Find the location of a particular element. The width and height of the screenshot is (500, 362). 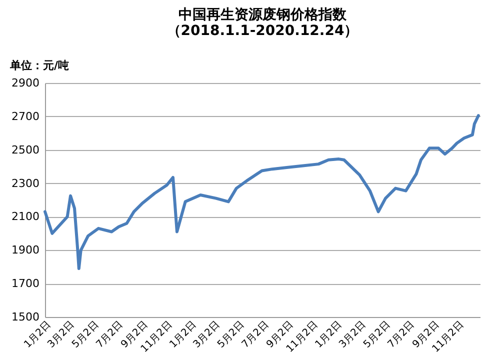

y-tick-label: 2500 is located at coordinates (26, 149).